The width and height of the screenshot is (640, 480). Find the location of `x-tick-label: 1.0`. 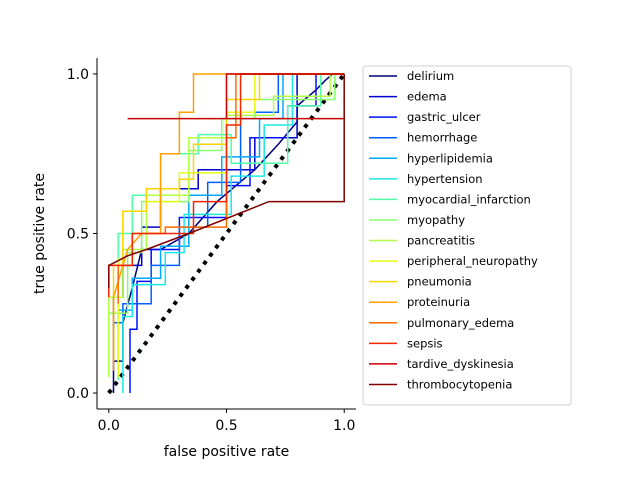

x-tick-label: 1.0 is located at coordinates (344, 426).